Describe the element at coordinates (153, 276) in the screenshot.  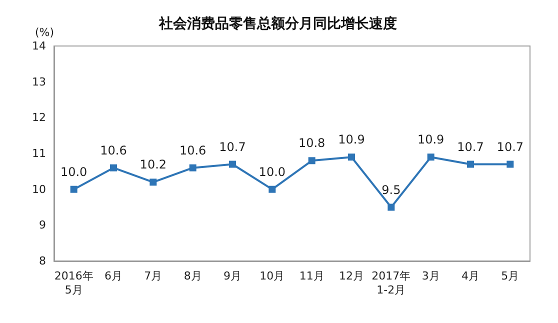
I see `x-tick-label: 7月` at that location.